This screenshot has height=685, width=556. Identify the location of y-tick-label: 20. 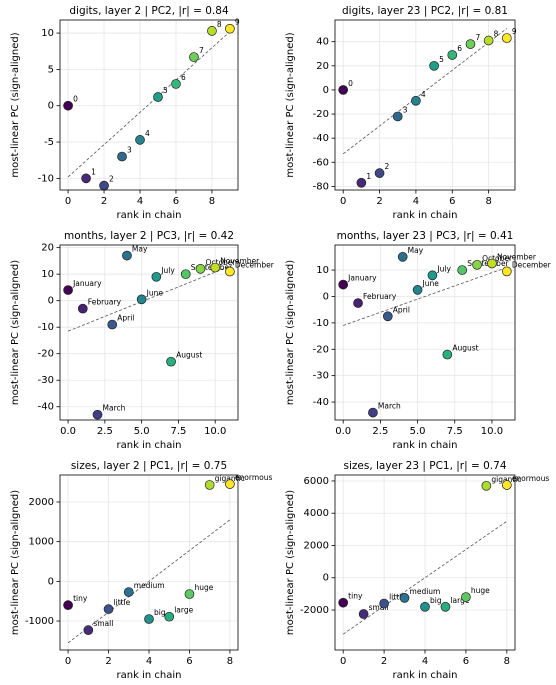
(322, 66).